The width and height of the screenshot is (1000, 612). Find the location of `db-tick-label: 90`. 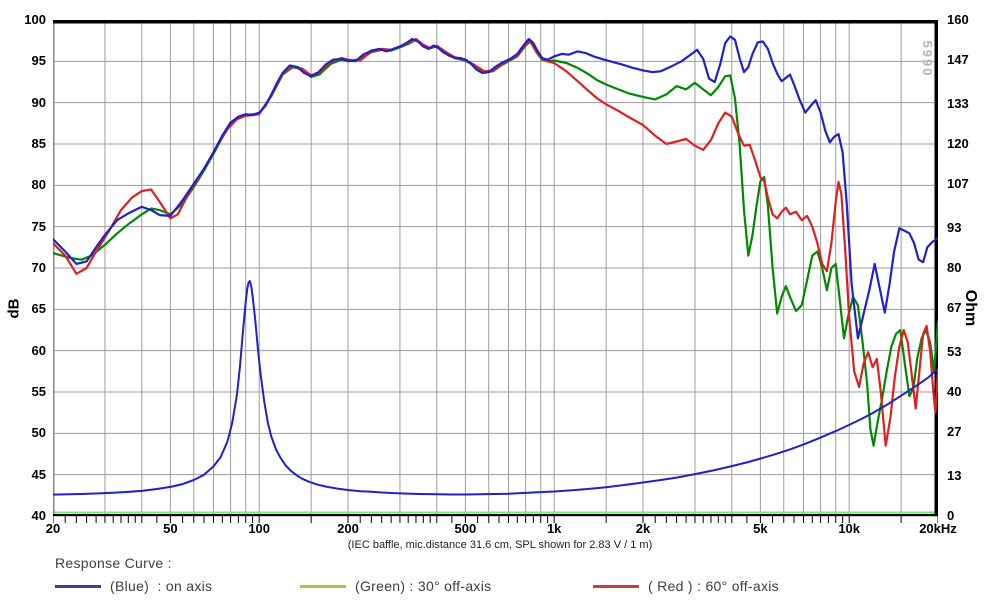

db-tick-label: 90 is located at coordinates (38, 102).